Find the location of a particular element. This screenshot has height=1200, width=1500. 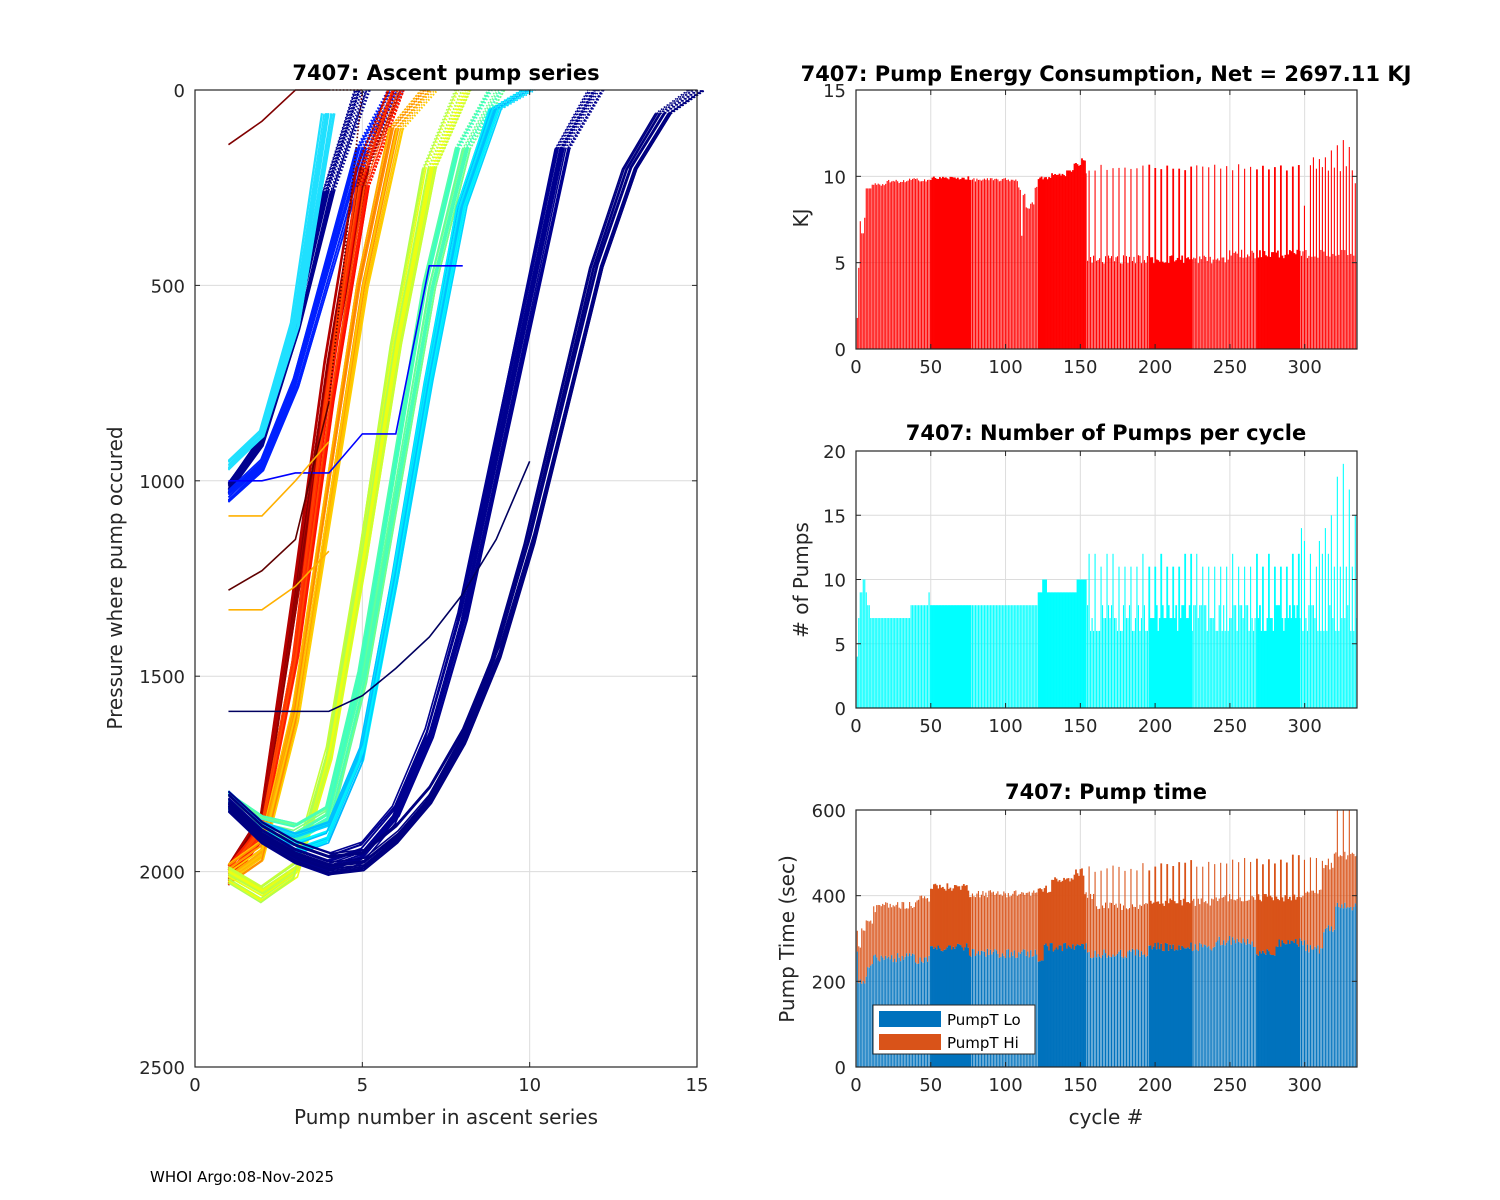

ascent-ylabel: Pressure where pump occured is located at coordinates (115, 577).